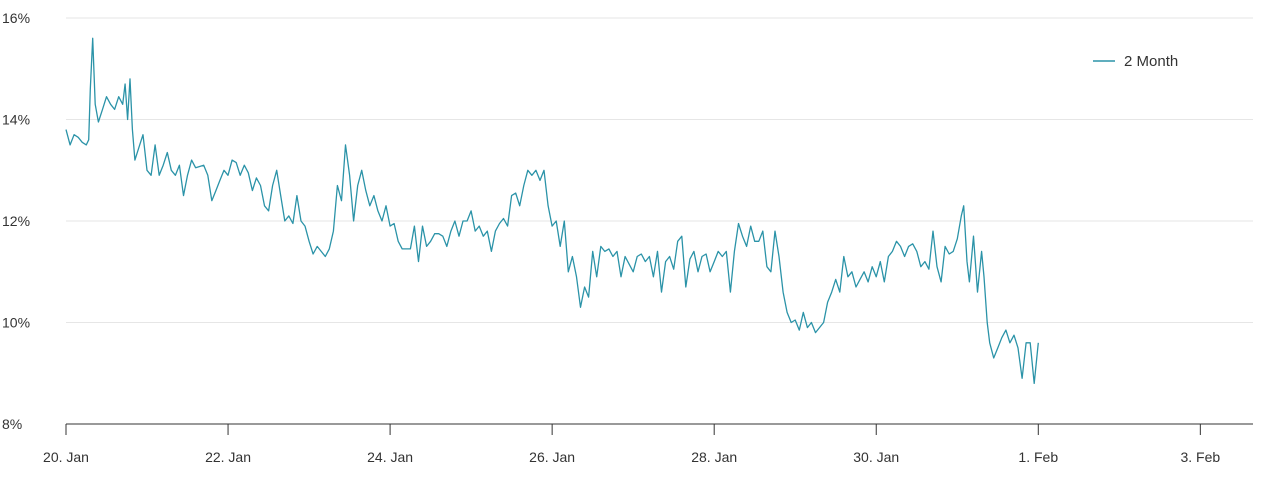 This screenshot has width=1263, height=477. I want to click on y-tick-label: 8%, so click(12, 424).